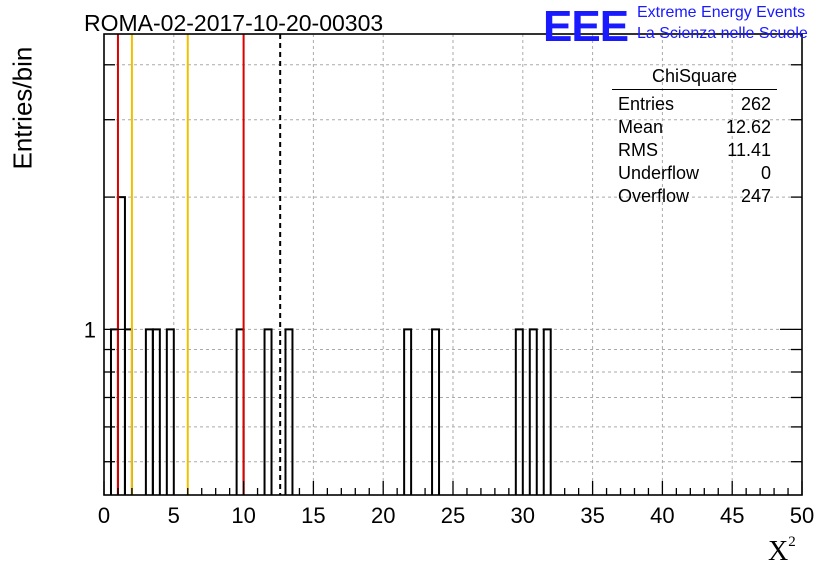 The height and width of the screenshot is (572, 836). Describe the element at coordinates (641, 127) in the screenshot. I see `stats-label: Mean` at that location.